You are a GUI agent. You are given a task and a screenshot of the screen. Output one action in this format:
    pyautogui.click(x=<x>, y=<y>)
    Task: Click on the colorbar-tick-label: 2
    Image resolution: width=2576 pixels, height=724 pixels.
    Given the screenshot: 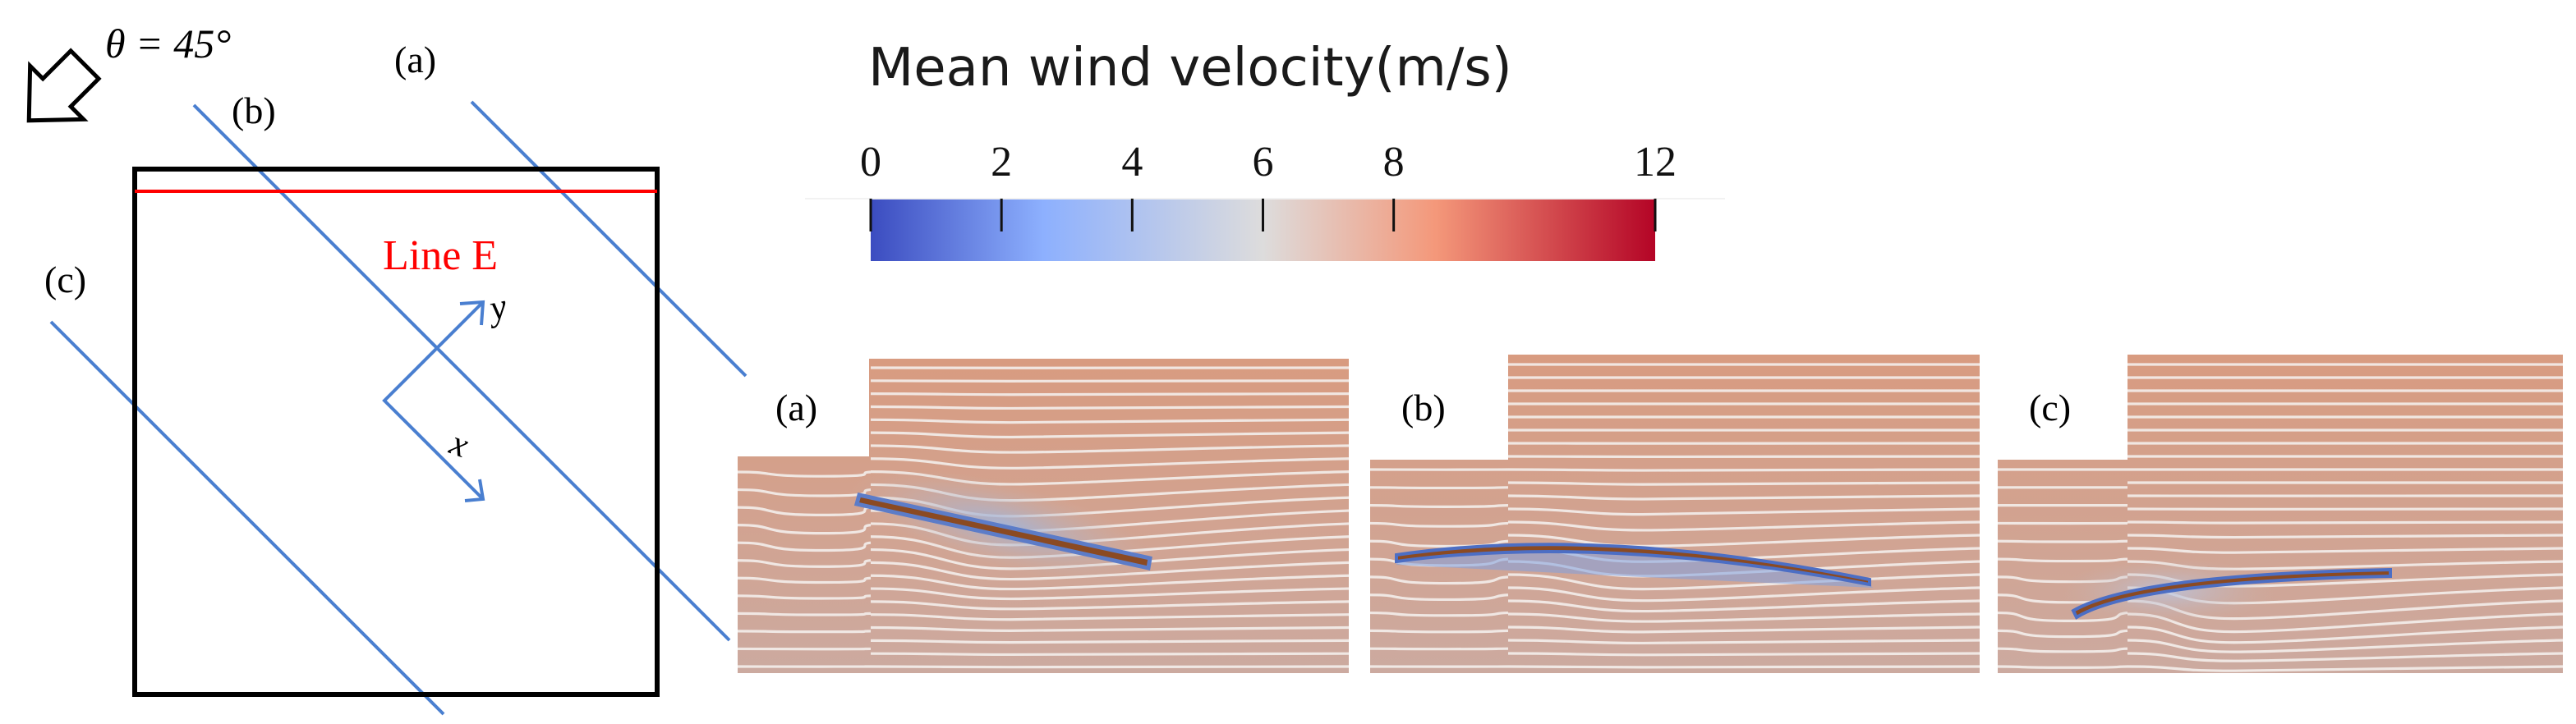 What is the action you would take?
    pyautogui.click(x=1002, y=162)
    